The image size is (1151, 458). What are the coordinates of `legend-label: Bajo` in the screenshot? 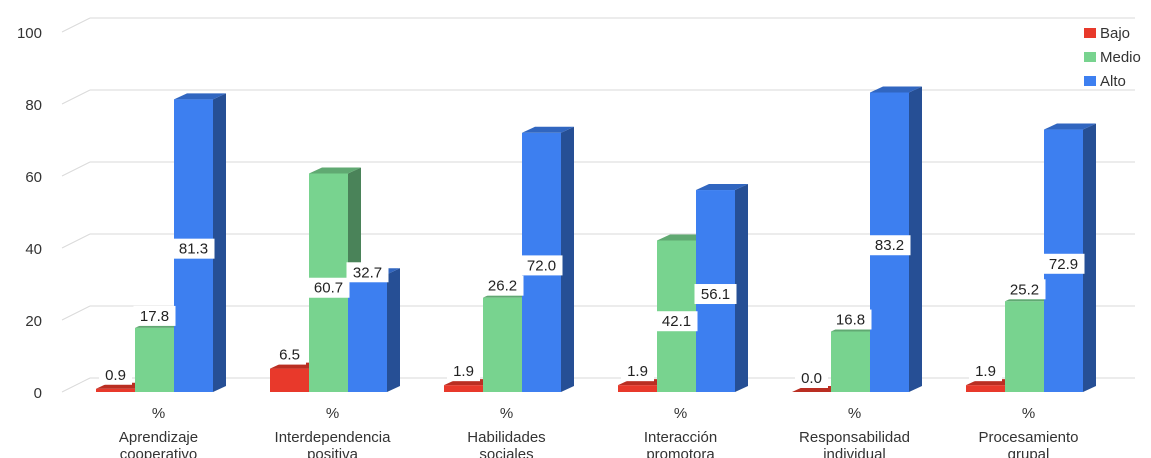 It's located at (1115, 33).